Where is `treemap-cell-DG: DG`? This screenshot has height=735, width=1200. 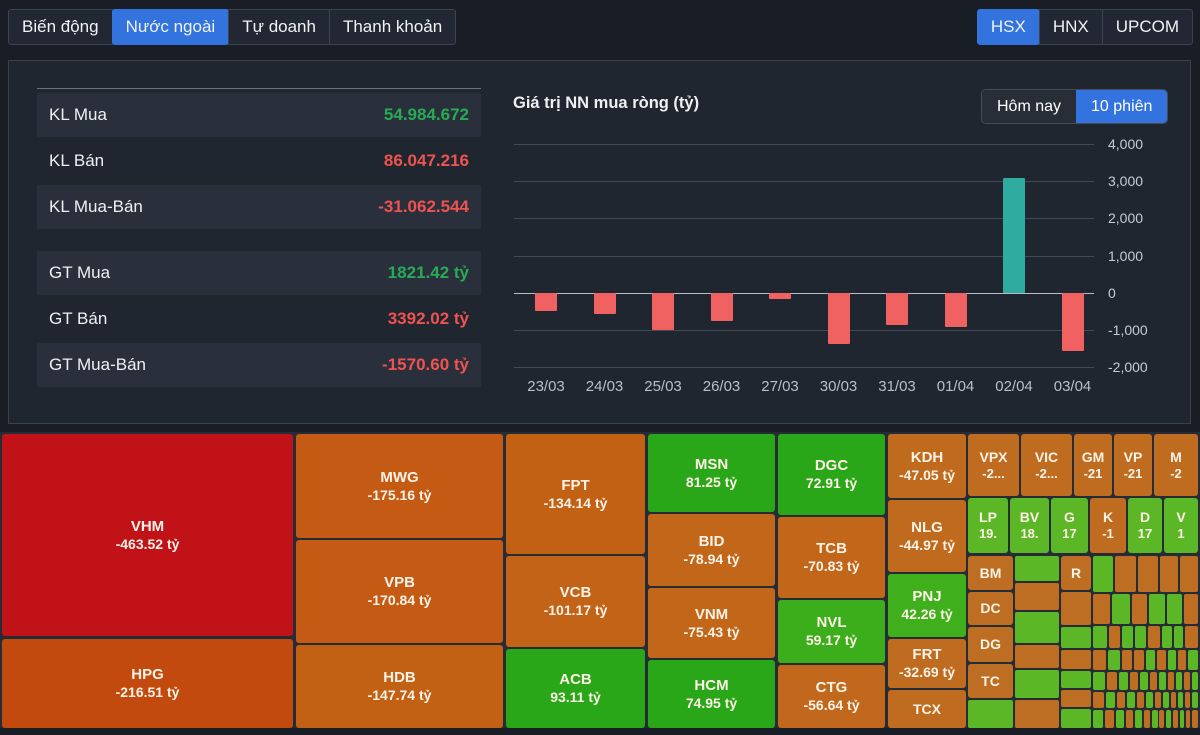
treemap-cell-DG: DG is located at coordinates (990, 644).